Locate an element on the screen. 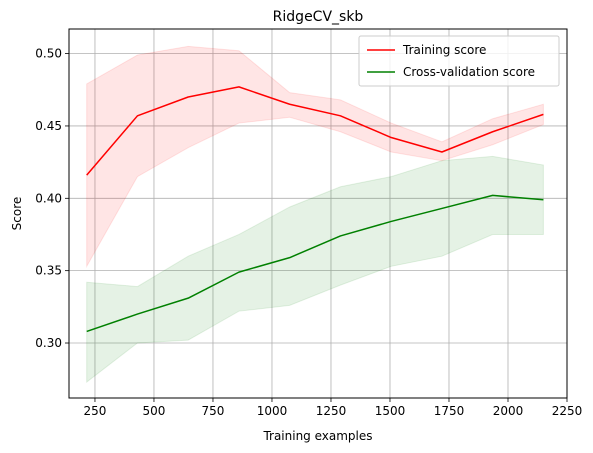 The image size is (593, 453). x-tick-label: 1500 is located at coordinates (390, 411).